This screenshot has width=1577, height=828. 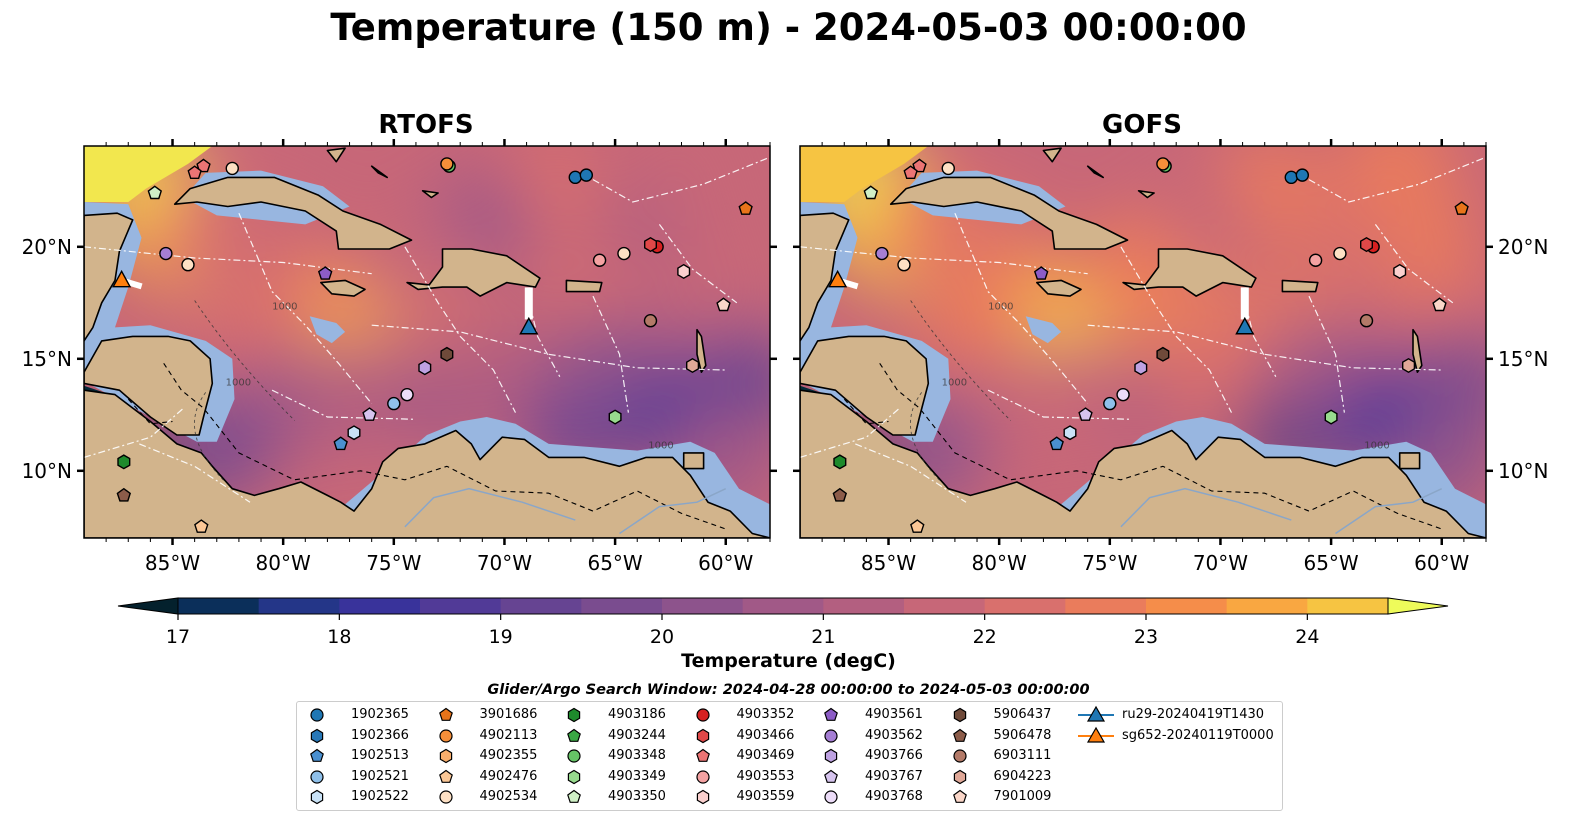 I want to click on legend-label: 1902513, so click(x=380, y=755).